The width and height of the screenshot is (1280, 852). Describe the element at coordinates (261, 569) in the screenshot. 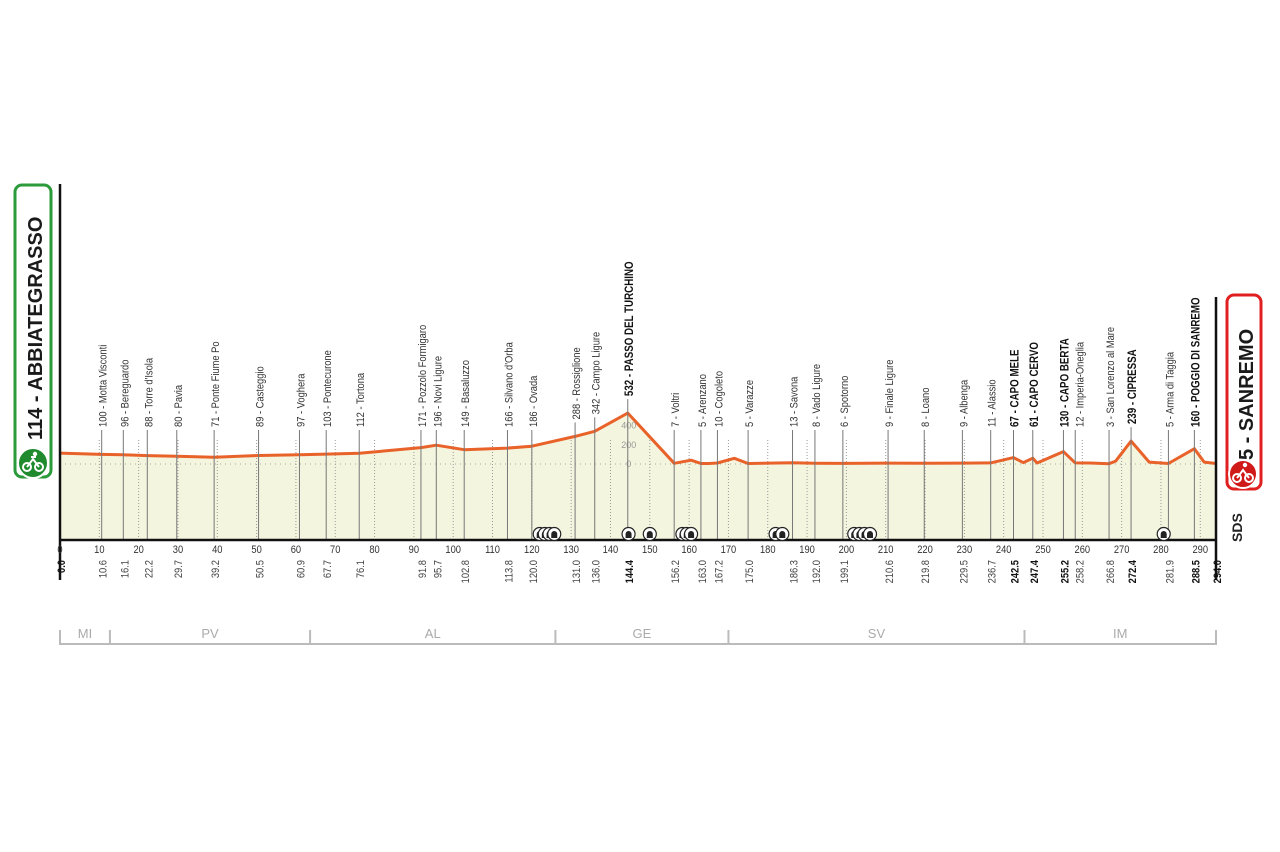

I see `km-label: 50.5` at that location.